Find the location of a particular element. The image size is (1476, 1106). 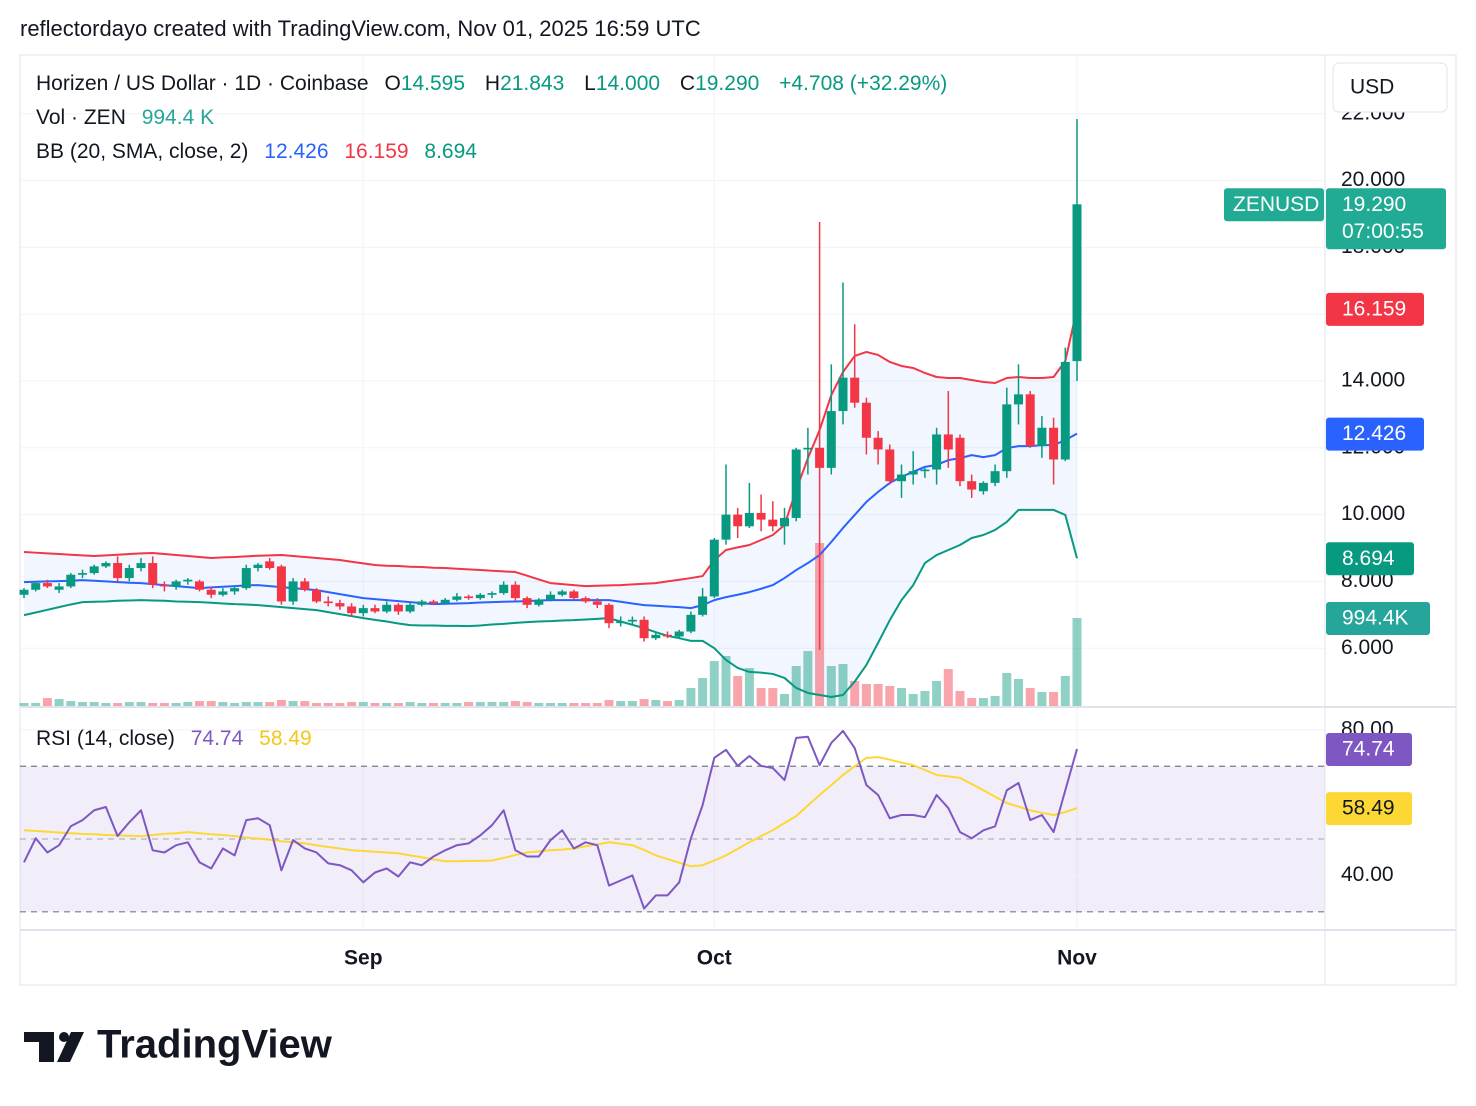

rsi-line is located at coordinates (550, 819).